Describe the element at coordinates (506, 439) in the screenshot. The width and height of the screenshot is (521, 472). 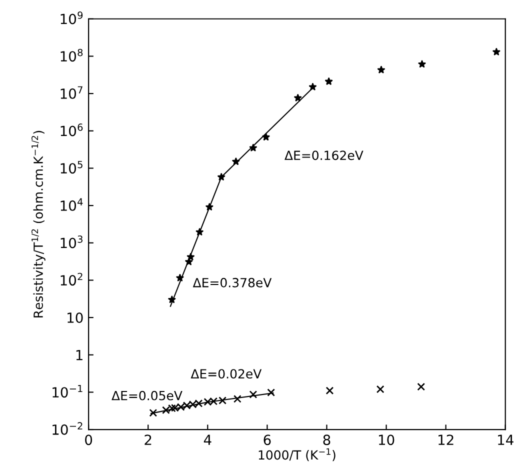
I see `x-tick-label: 14` at that location.